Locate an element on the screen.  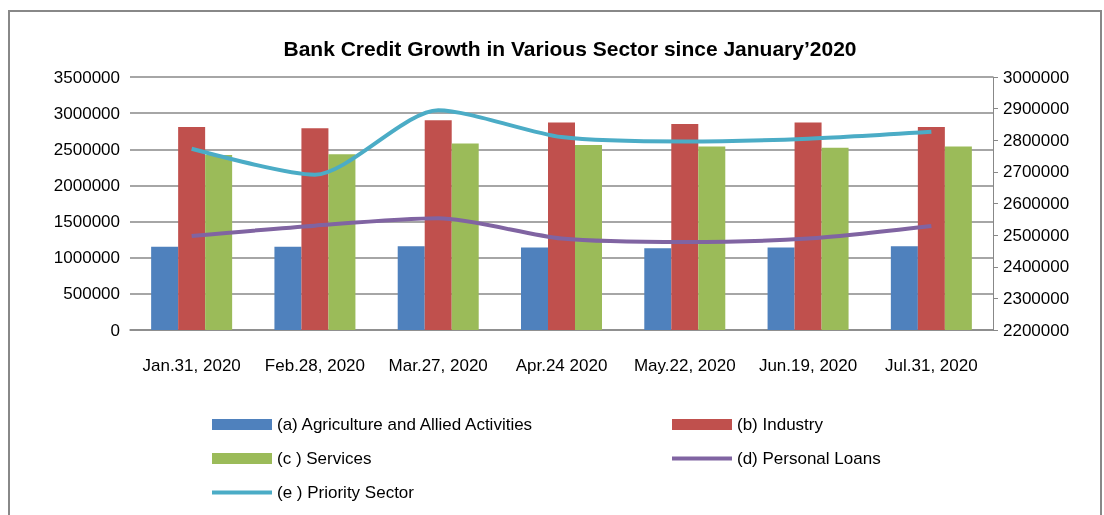
y-tick-label: 0 is located at coordinates (115, 330).